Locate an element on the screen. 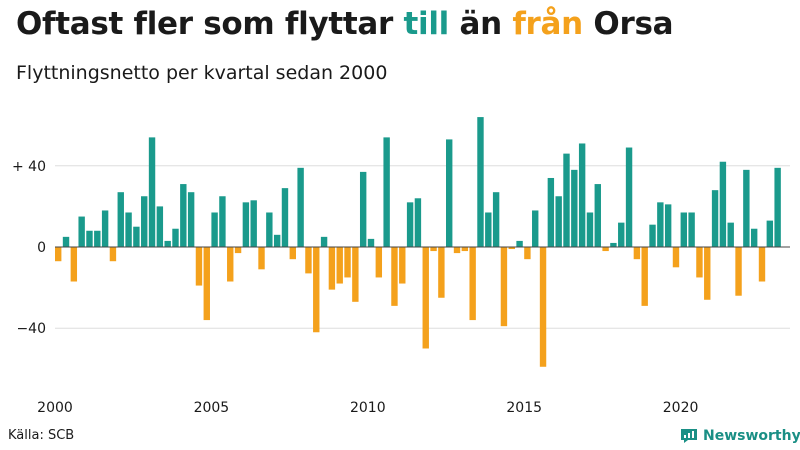 The width and height of the screenshot is (800, 450). title-fran: från is located at coordinates (547, 24).